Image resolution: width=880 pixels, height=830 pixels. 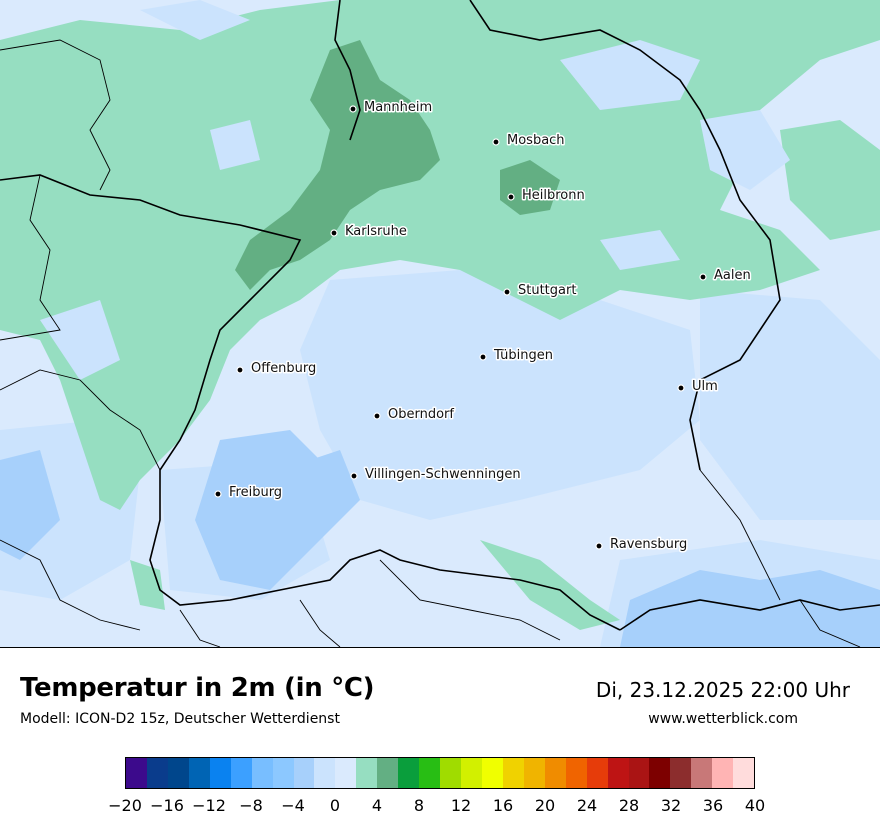 I want to click on city-label: Freiburg, so click(x=255, y=492).